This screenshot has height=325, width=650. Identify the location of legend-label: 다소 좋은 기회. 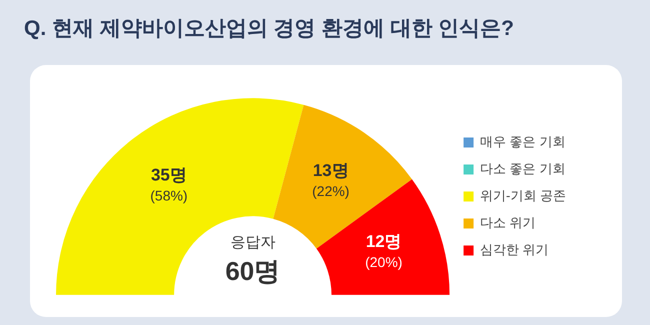
(523, 168).